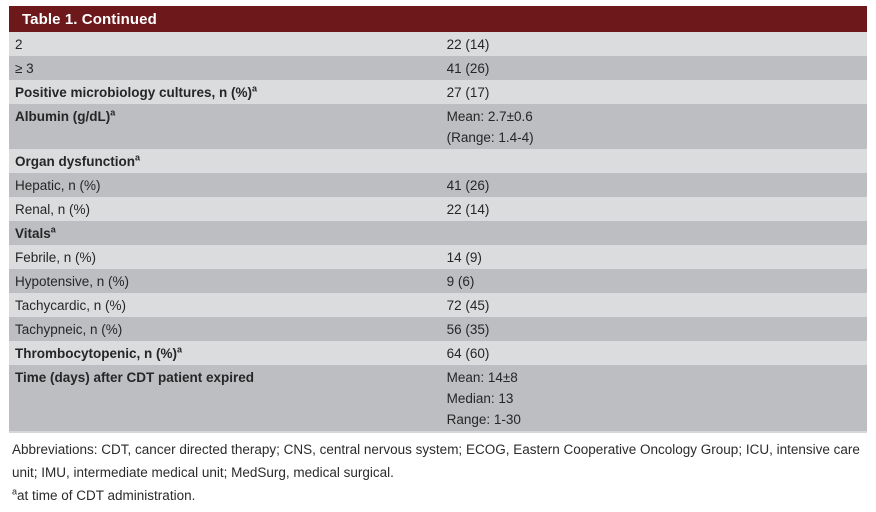 The height and width of the screenshot is (512, 876). What do you see at coordinates (489, 116) in the screenshot?
I see `row-value-line: Mean: 2.7±0.6` at bounding box center [489, 116].